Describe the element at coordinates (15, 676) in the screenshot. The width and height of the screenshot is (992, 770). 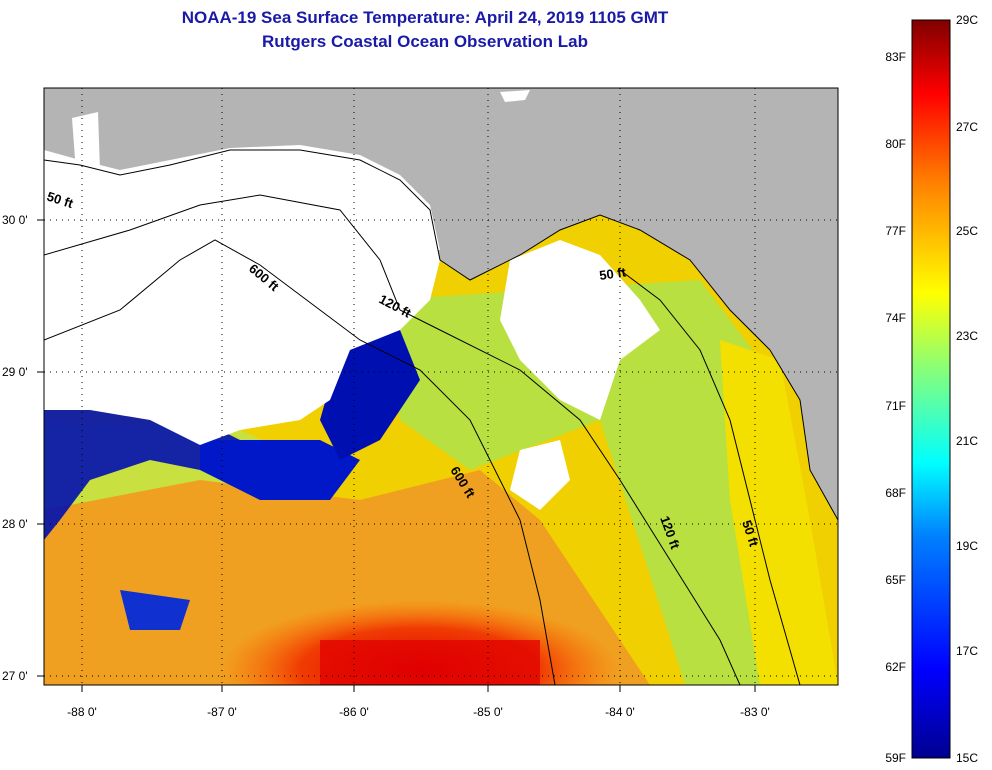
I see `lat-tick-label: 27 0'` at that location.